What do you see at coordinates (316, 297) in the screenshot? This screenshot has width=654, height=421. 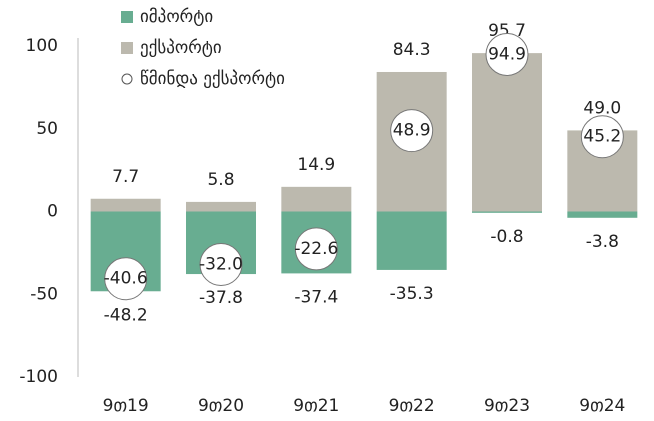 I see `data-label: -37.4` at bounding box center [316, 297].